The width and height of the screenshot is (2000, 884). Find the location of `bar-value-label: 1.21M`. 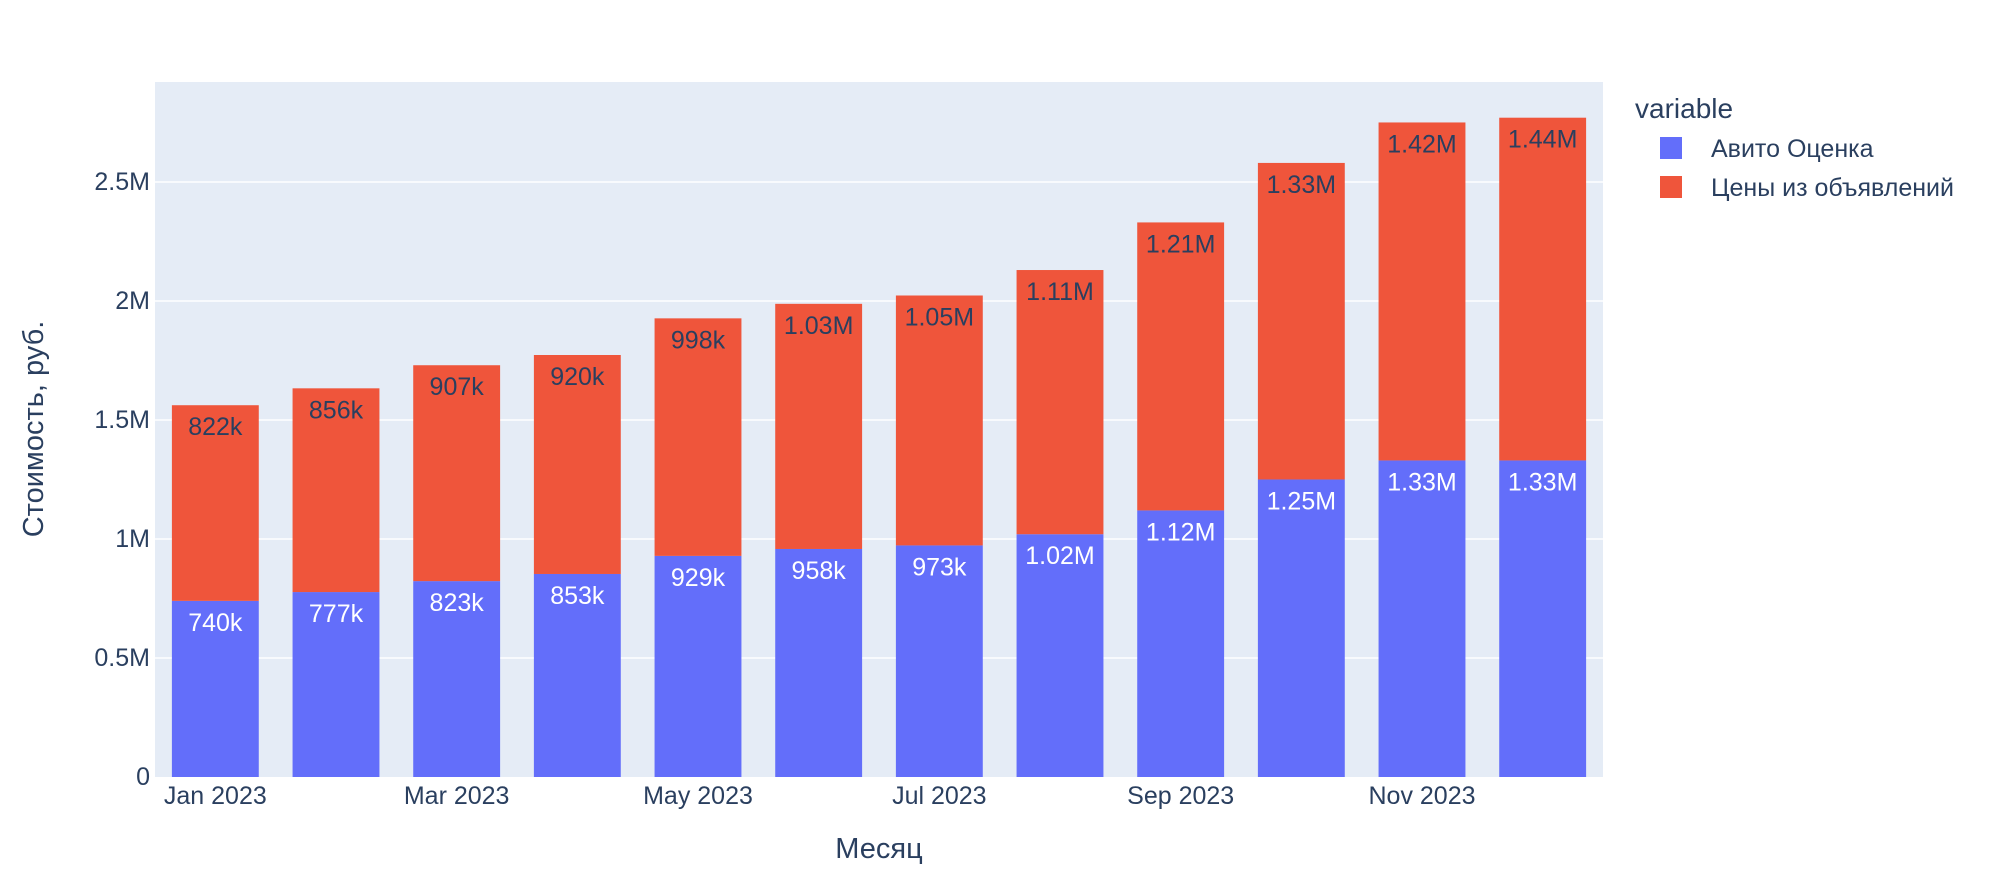

bar-value-label: 1.21M is located at coordinates (1180, 244).